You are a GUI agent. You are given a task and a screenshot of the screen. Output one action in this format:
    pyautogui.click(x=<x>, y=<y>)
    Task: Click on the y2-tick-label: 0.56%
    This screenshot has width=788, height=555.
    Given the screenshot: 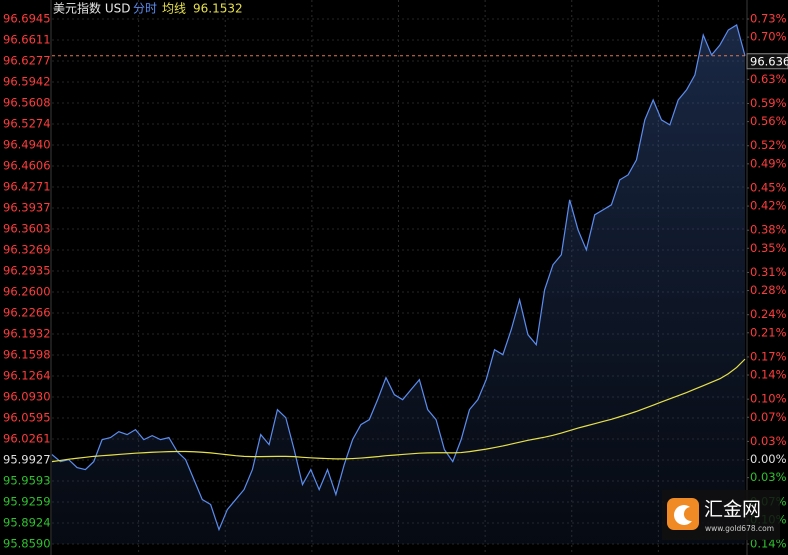 What is the action you would take?
    pyautogui.click(x=768, y=121)
    